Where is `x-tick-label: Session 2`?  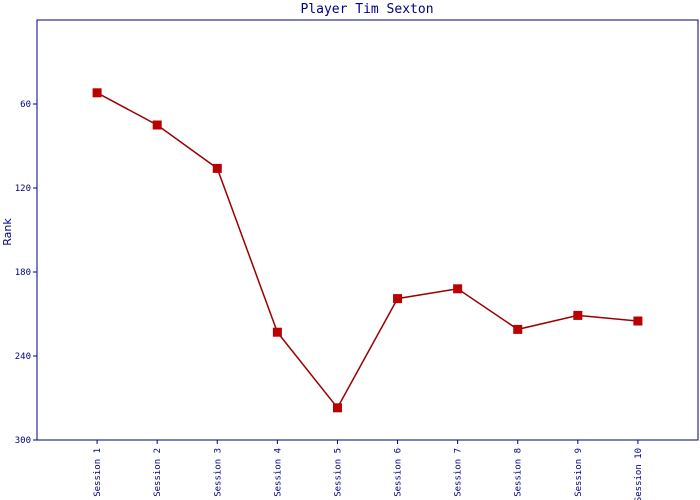
x-tick-label: Session 2 is located at coordinates (158, 472).